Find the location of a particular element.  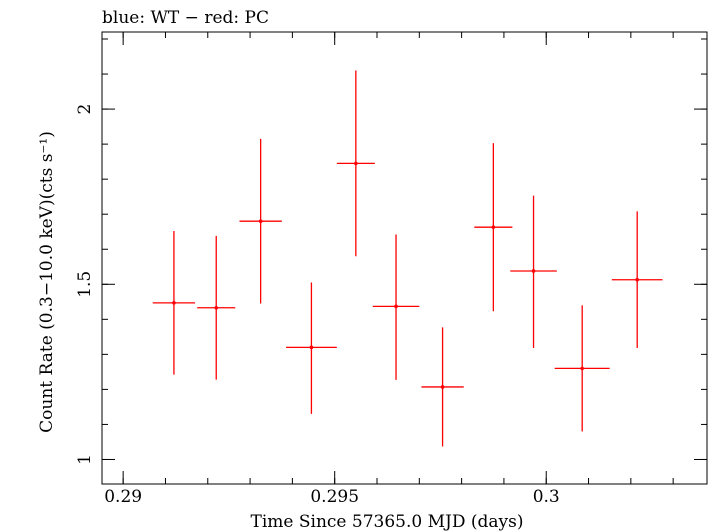

x-axis-label: Time Since 57365.0 MJD (days) is located at coordinates (387, 522).